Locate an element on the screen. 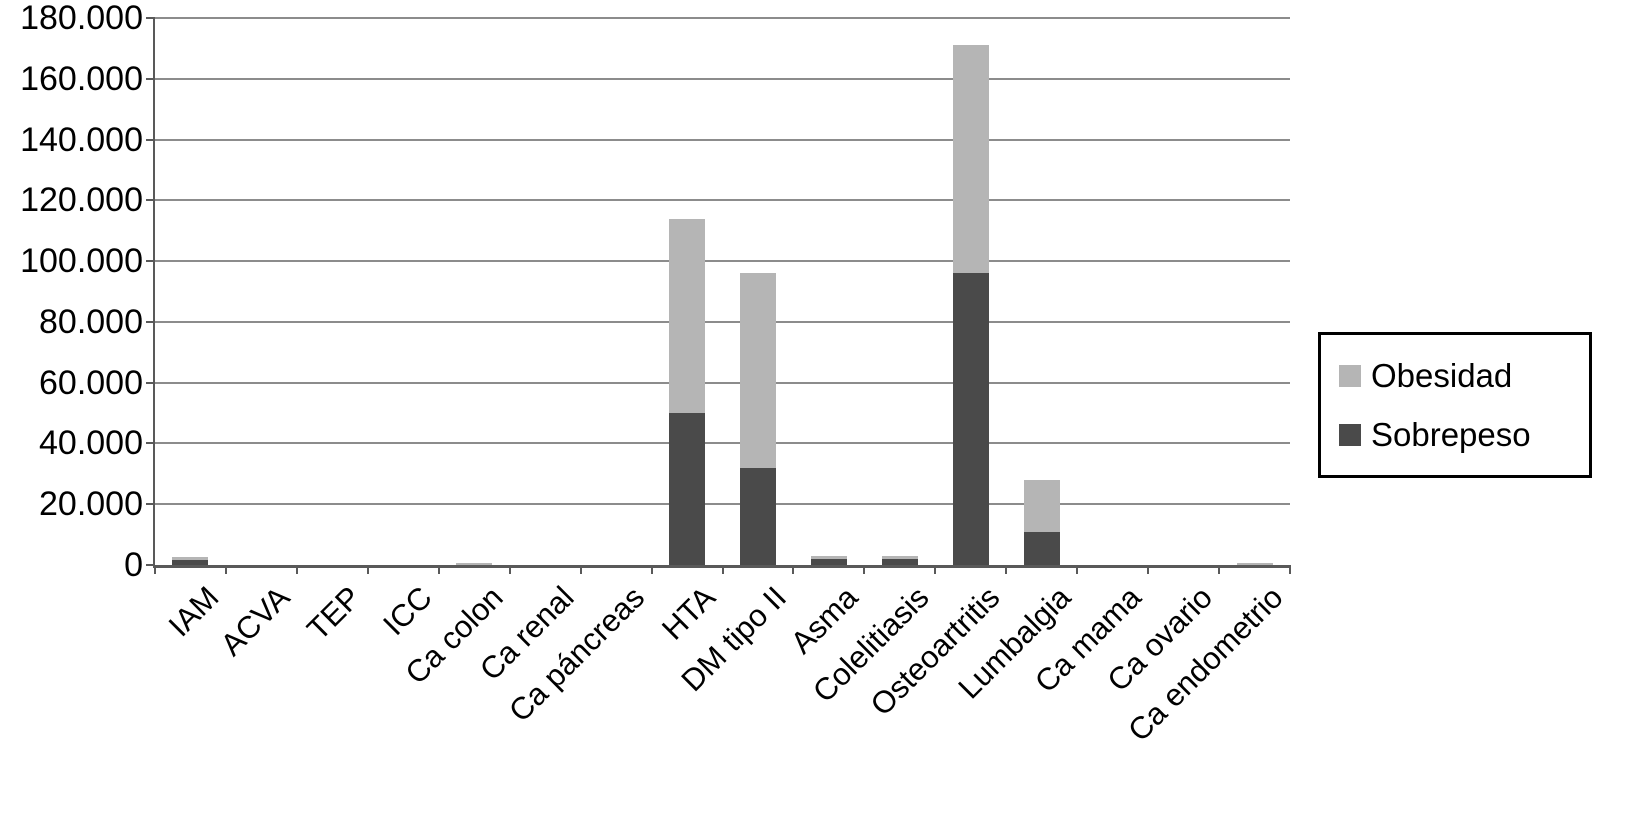  legend-item-sobrepeso: Sobrepeso is located at coordinates (1455, 434).